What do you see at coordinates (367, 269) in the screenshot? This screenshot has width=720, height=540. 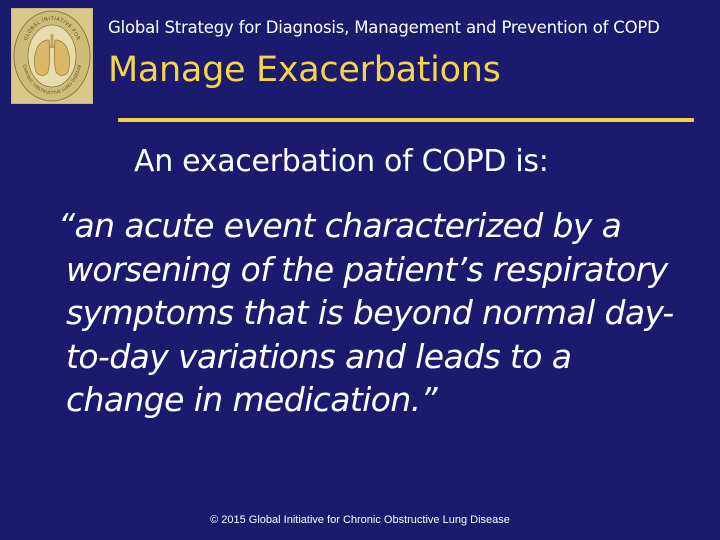 I see `quote-line: worsening of the patient’s respiratory` at bounding box center [367, 269].